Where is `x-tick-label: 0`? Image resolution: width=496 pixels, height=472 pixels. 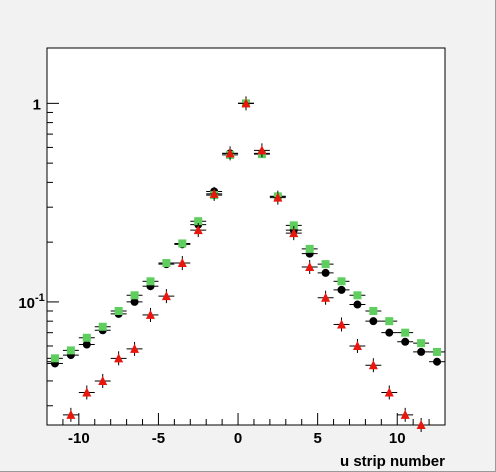
x-tick-label: 0 is located at coordinates (238, 438).